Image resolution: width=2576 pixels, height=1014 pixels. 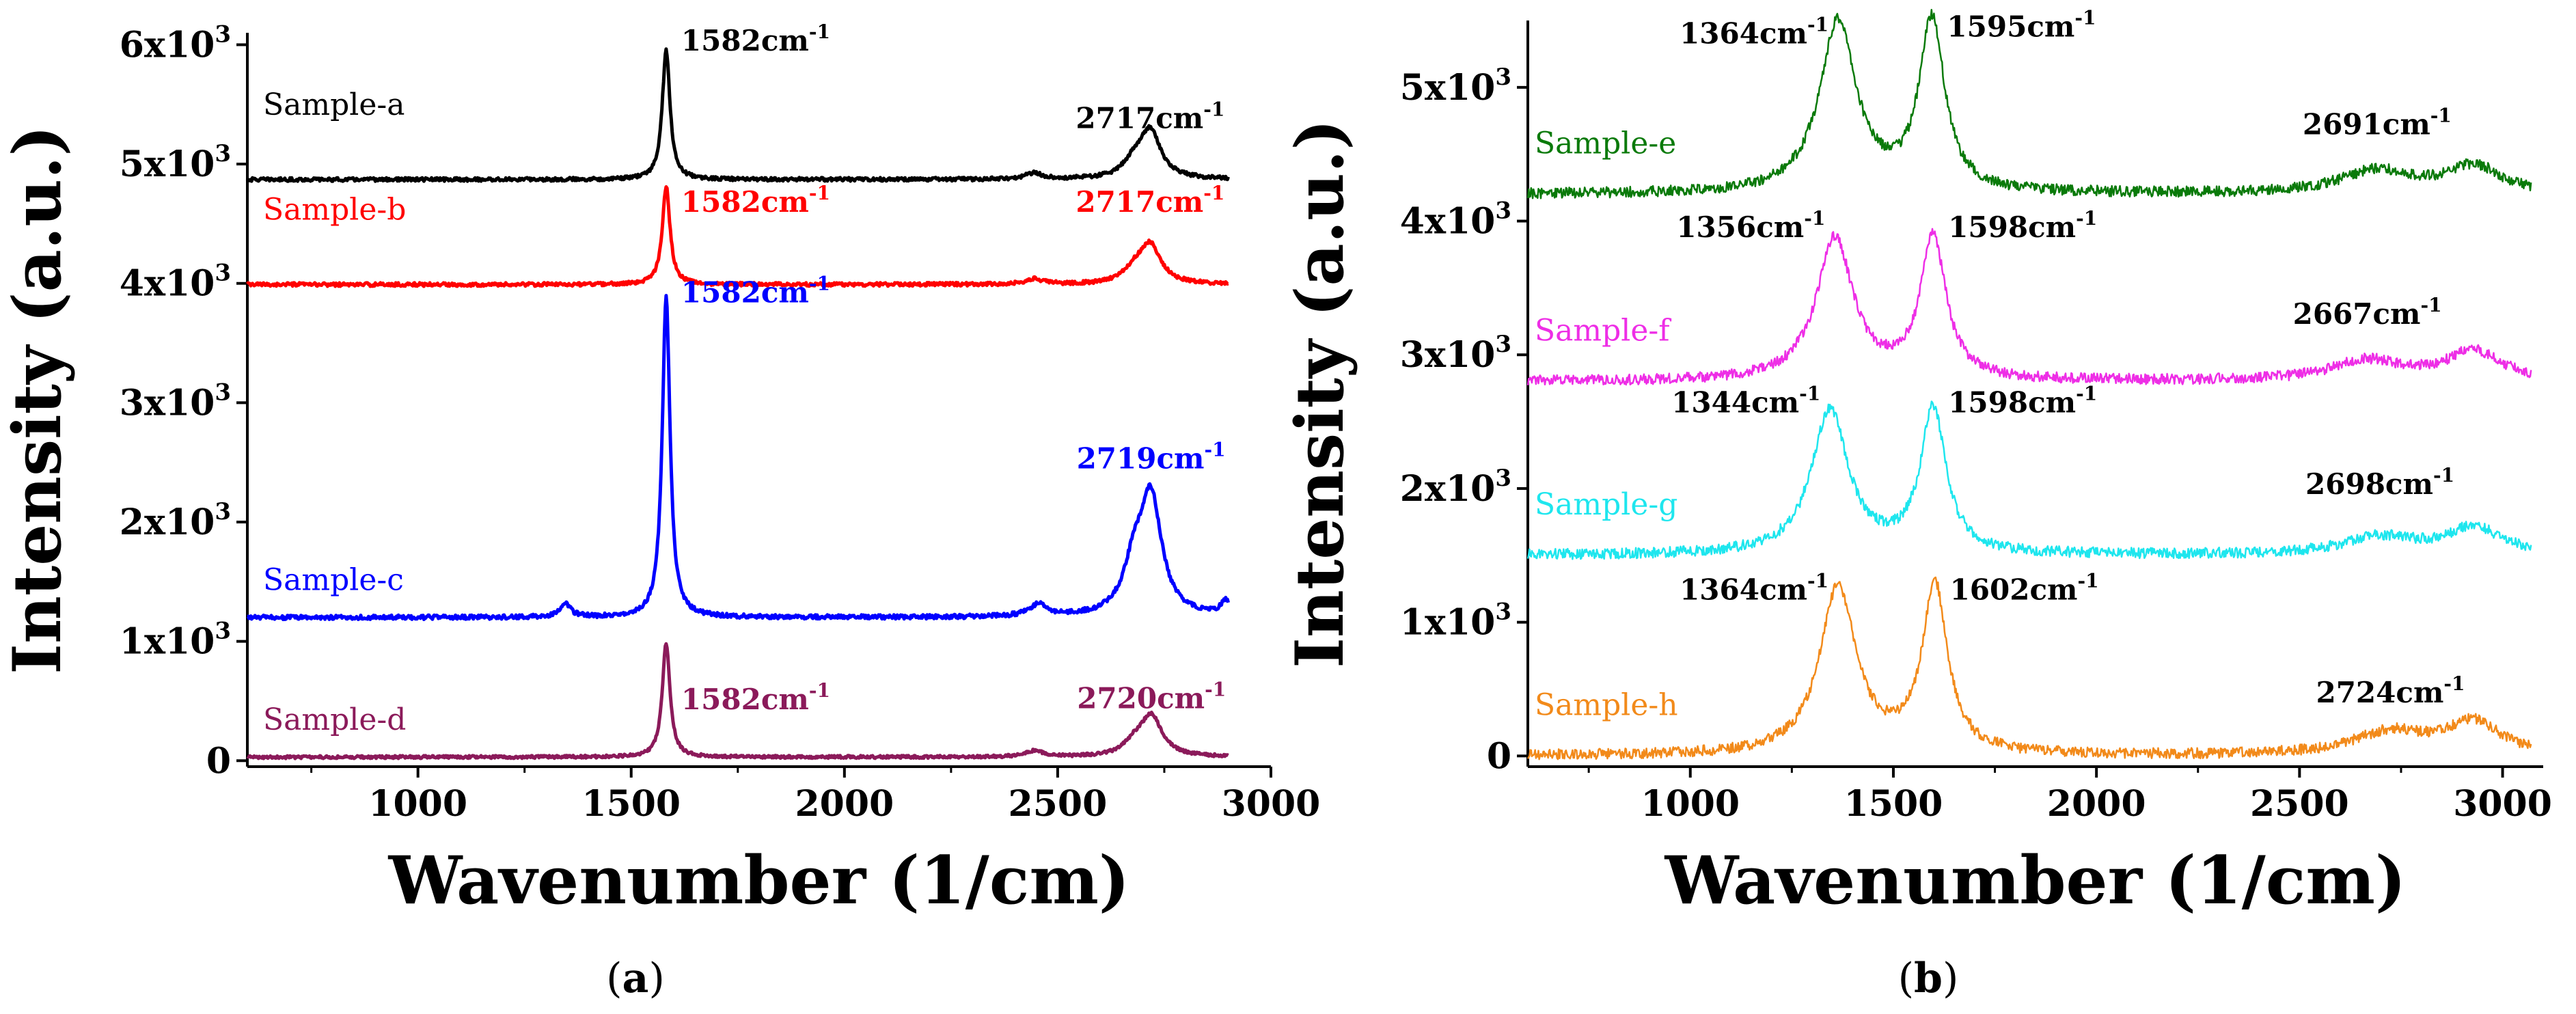 What do you see at coordinates (2366, 124) in the screenshot?
I see `peak-label-value: 2691cm` at bounding box center [2366, 124].